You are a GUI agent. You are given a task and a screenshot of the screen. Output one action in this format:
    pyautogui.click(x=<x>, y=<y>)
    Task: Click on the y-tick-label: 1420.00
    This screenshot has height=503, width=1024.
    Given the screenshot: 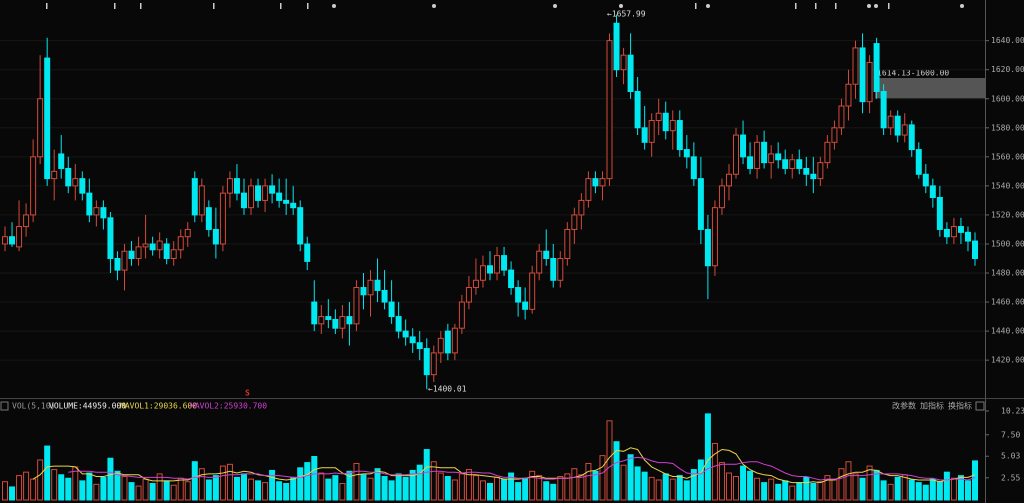 What is the action you would take?
    pyautogui.click(x=1007, y=360)
    